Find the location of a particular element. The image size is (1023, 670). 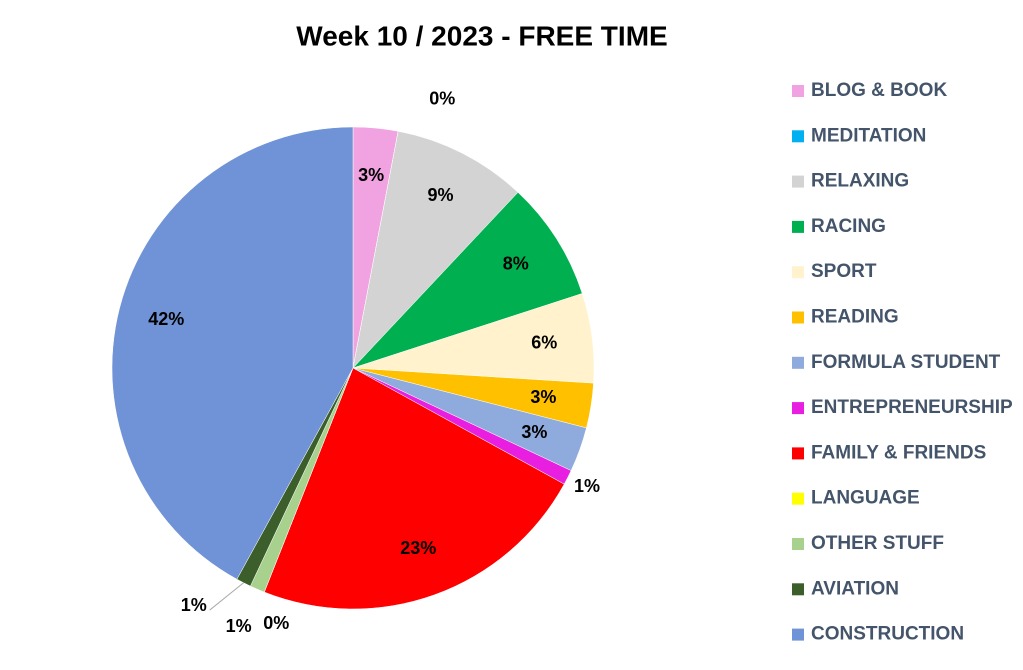

legend-label: AVIATION is located at coordinates (855, 588).